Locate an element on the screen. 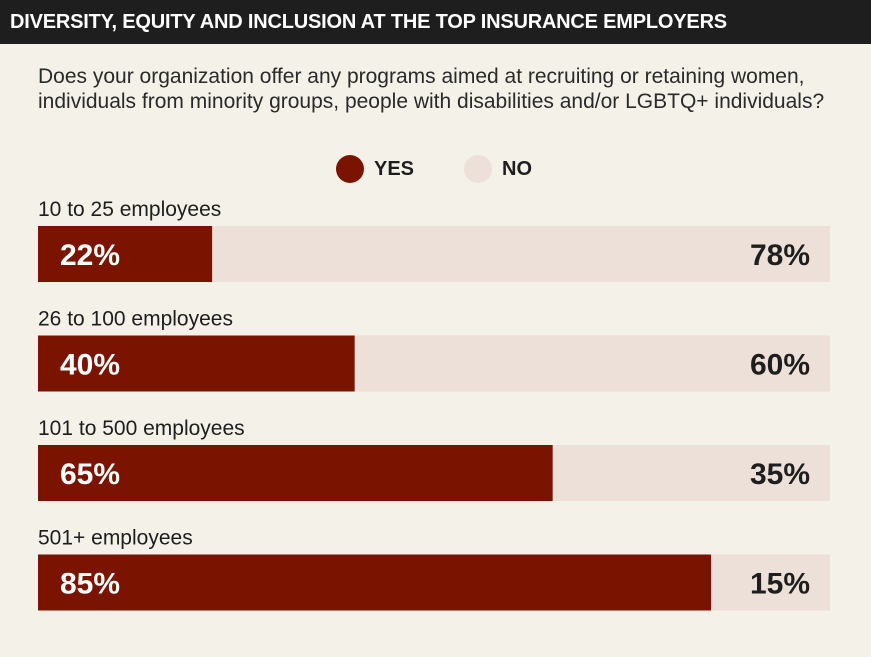 The height and width of the screenshot is (657, 871). legend-swatch-yes is located at coordinates (350, 169).